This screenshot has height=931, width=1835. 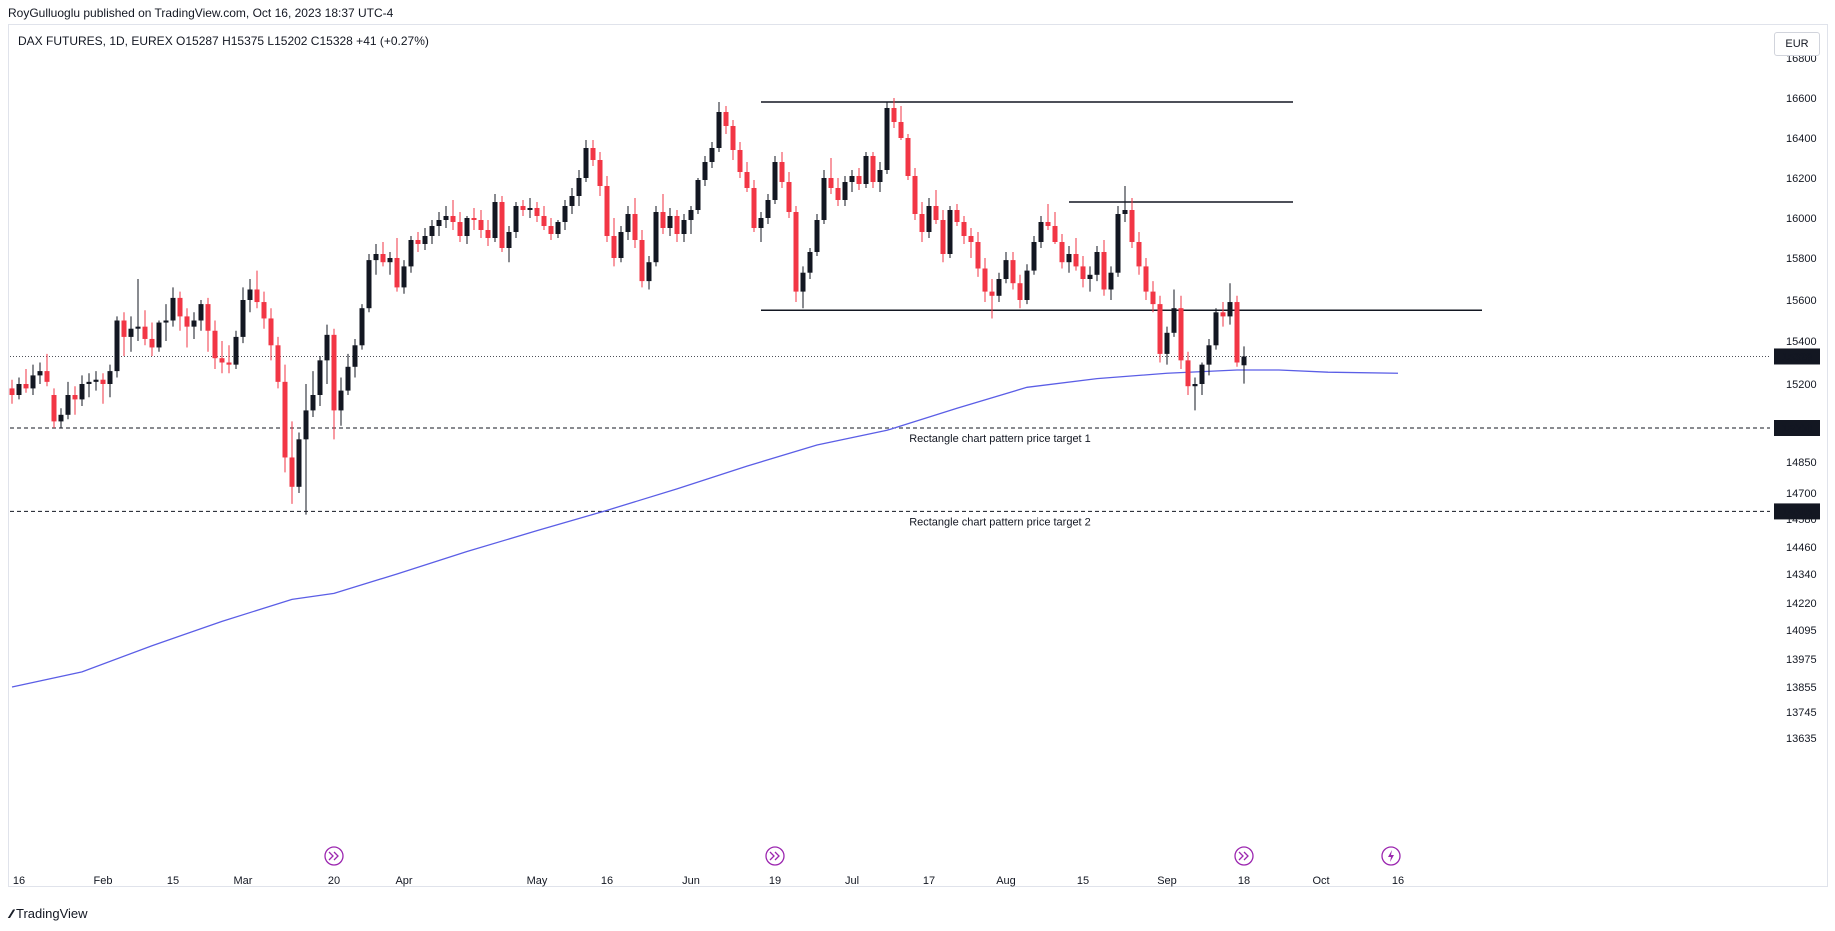 What do you see at coordinates (1801, 99) in the screenshot?
I see `y-tick-label: 16600` at bounding box center [1801, 99].